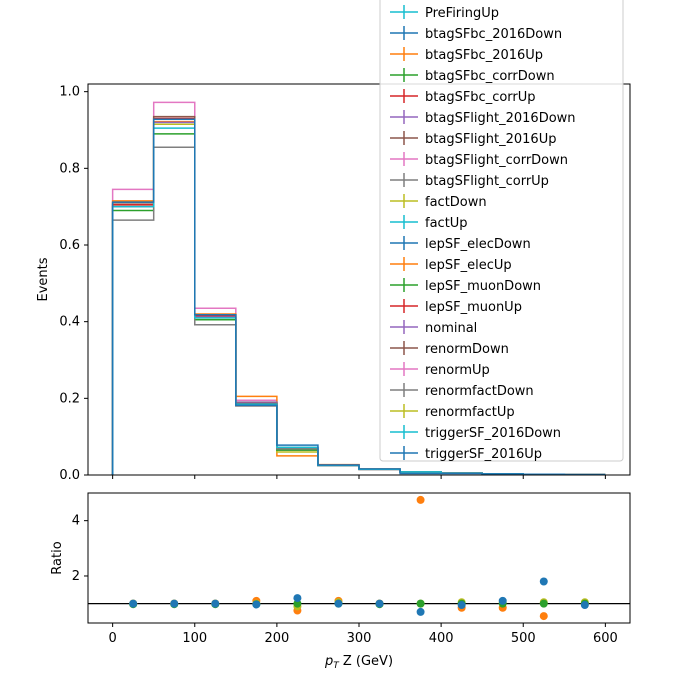 The image size is (700, 700). Describe the element at coordinates (500, 118) in the screenshot. I see `legend-label: btagSFlight_2016Down` at that location.